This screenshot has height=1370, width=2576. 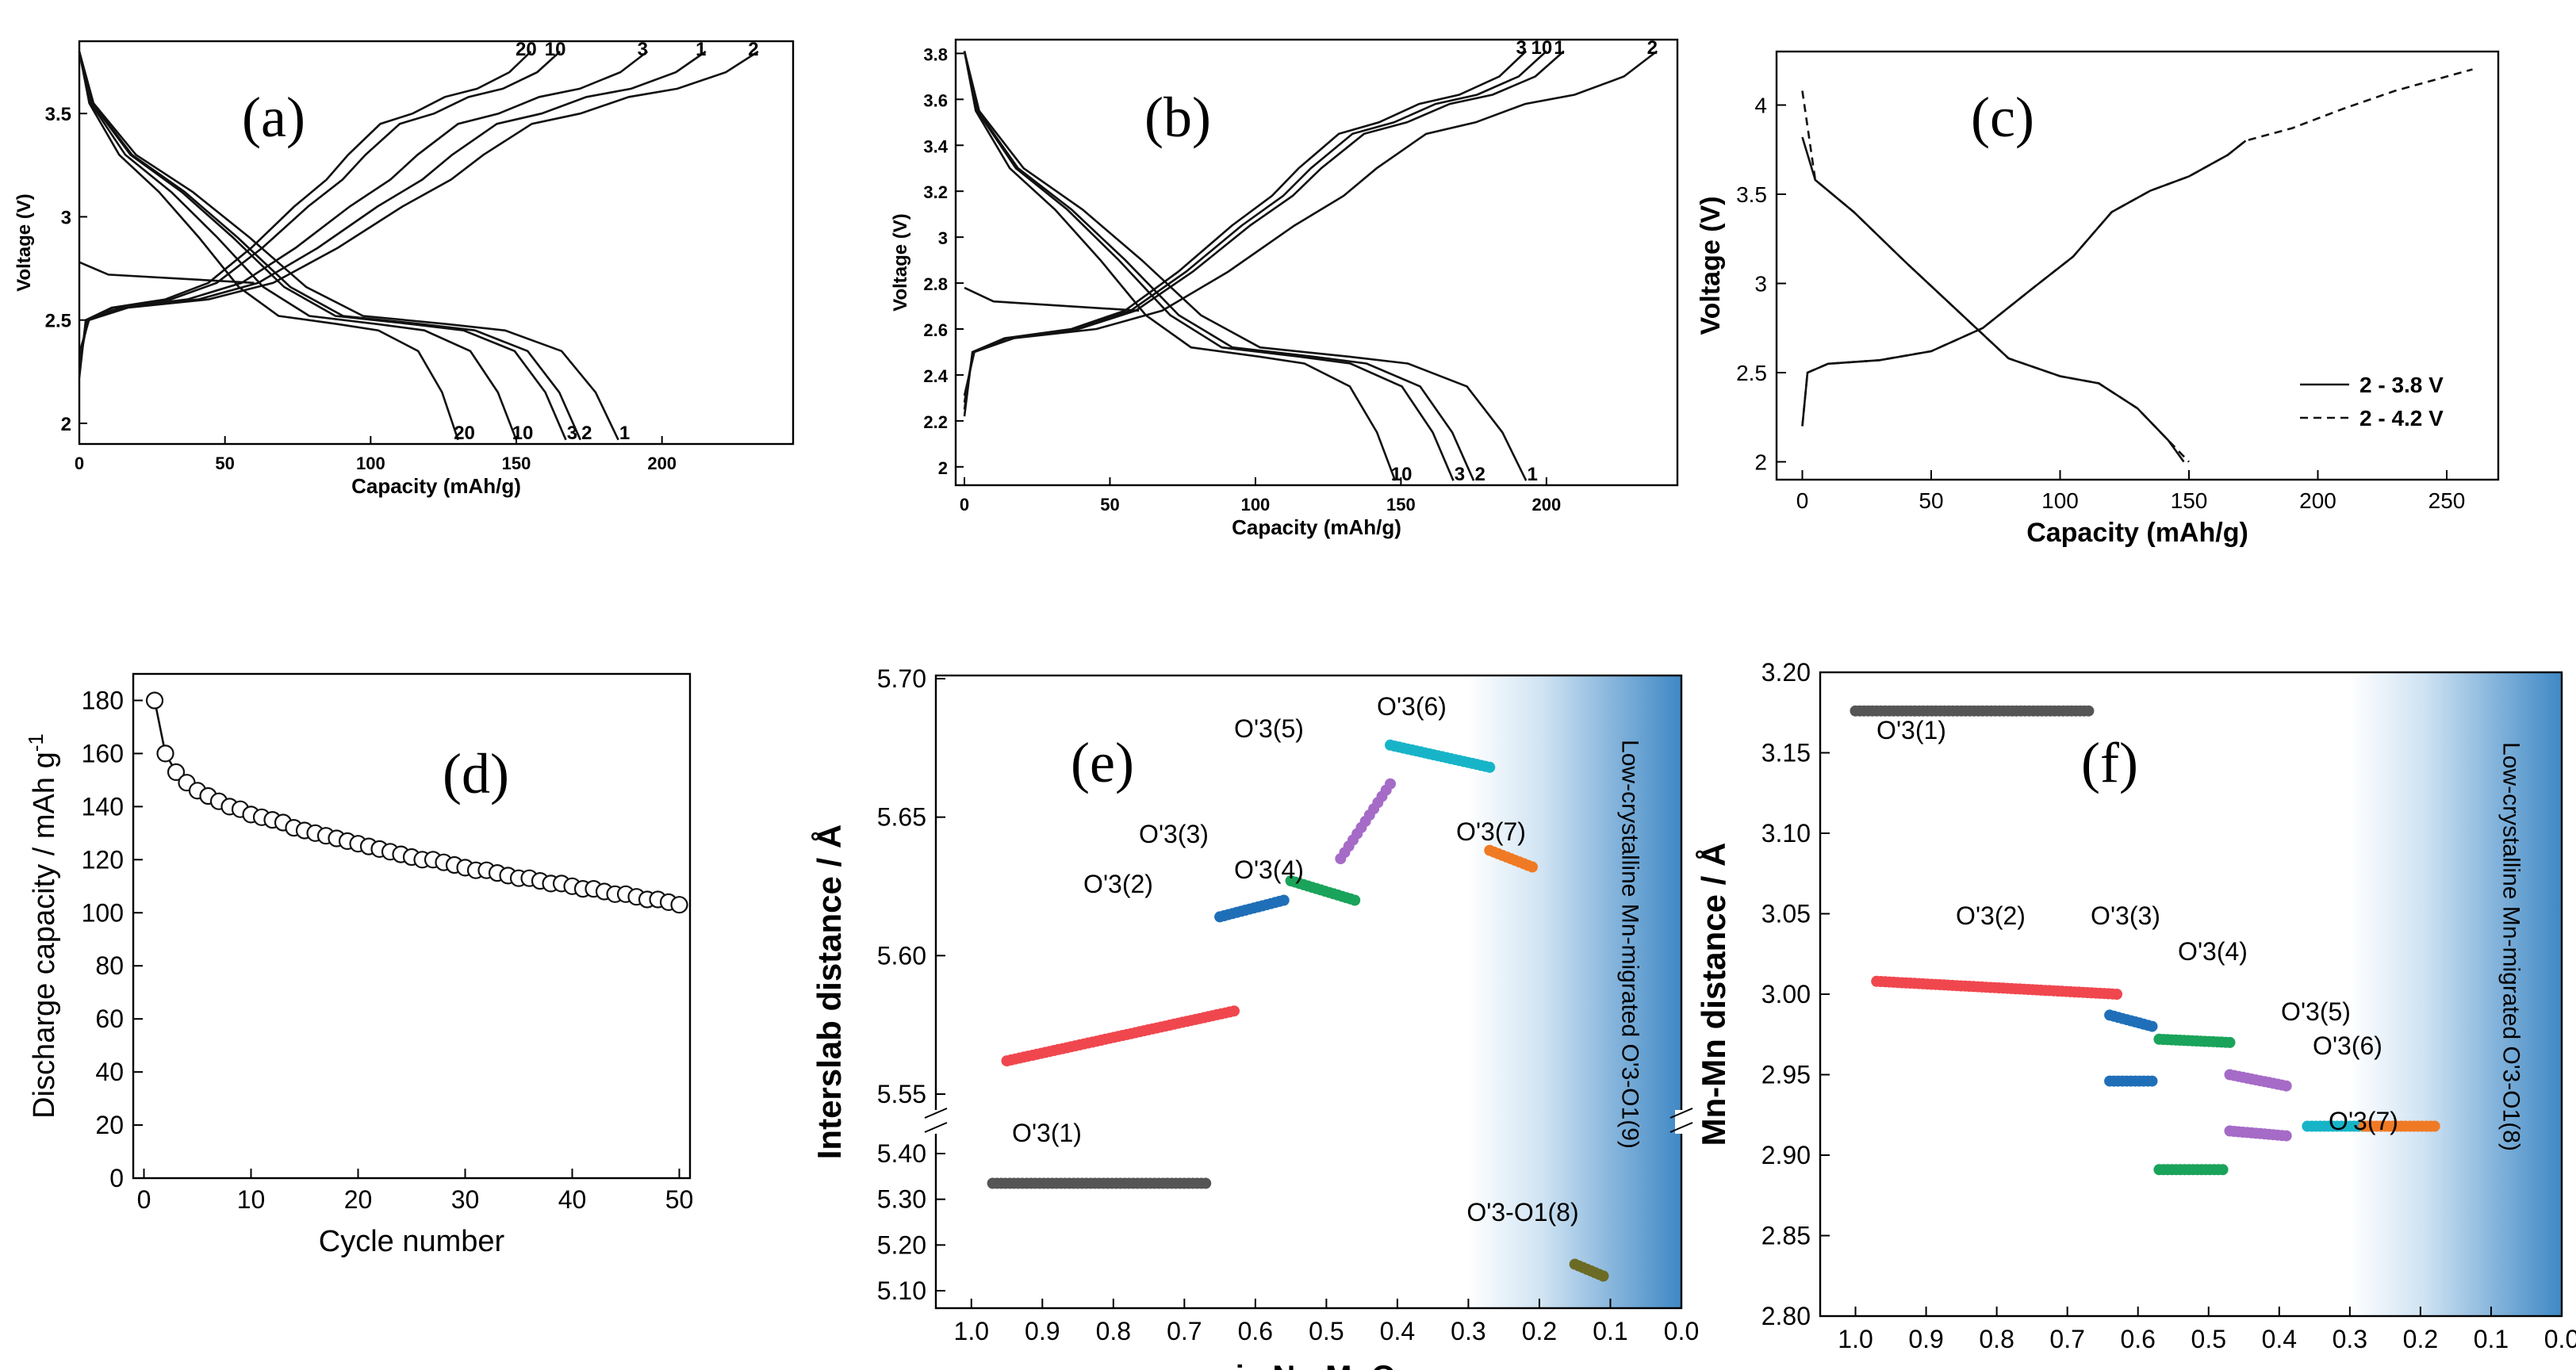 What do you see at coordinates (901, 678) in the screenshot?
I see `y-tick-label: 5.70` at bounding box center [901, 678].